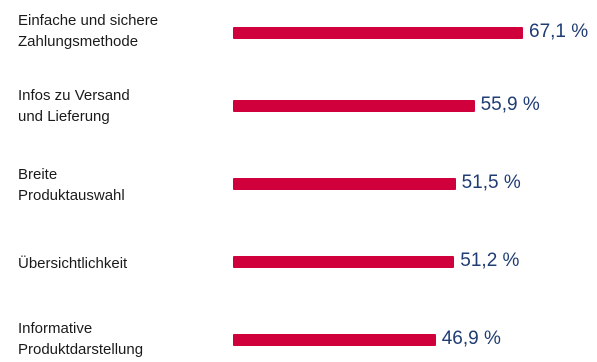 The height and width of the screenshot is (362, 597). What do you see at coordinates (491, 182) in the screenshot?
I see `value-label-produktauswahl: 51,5 %` at bounding box center [491, 182].